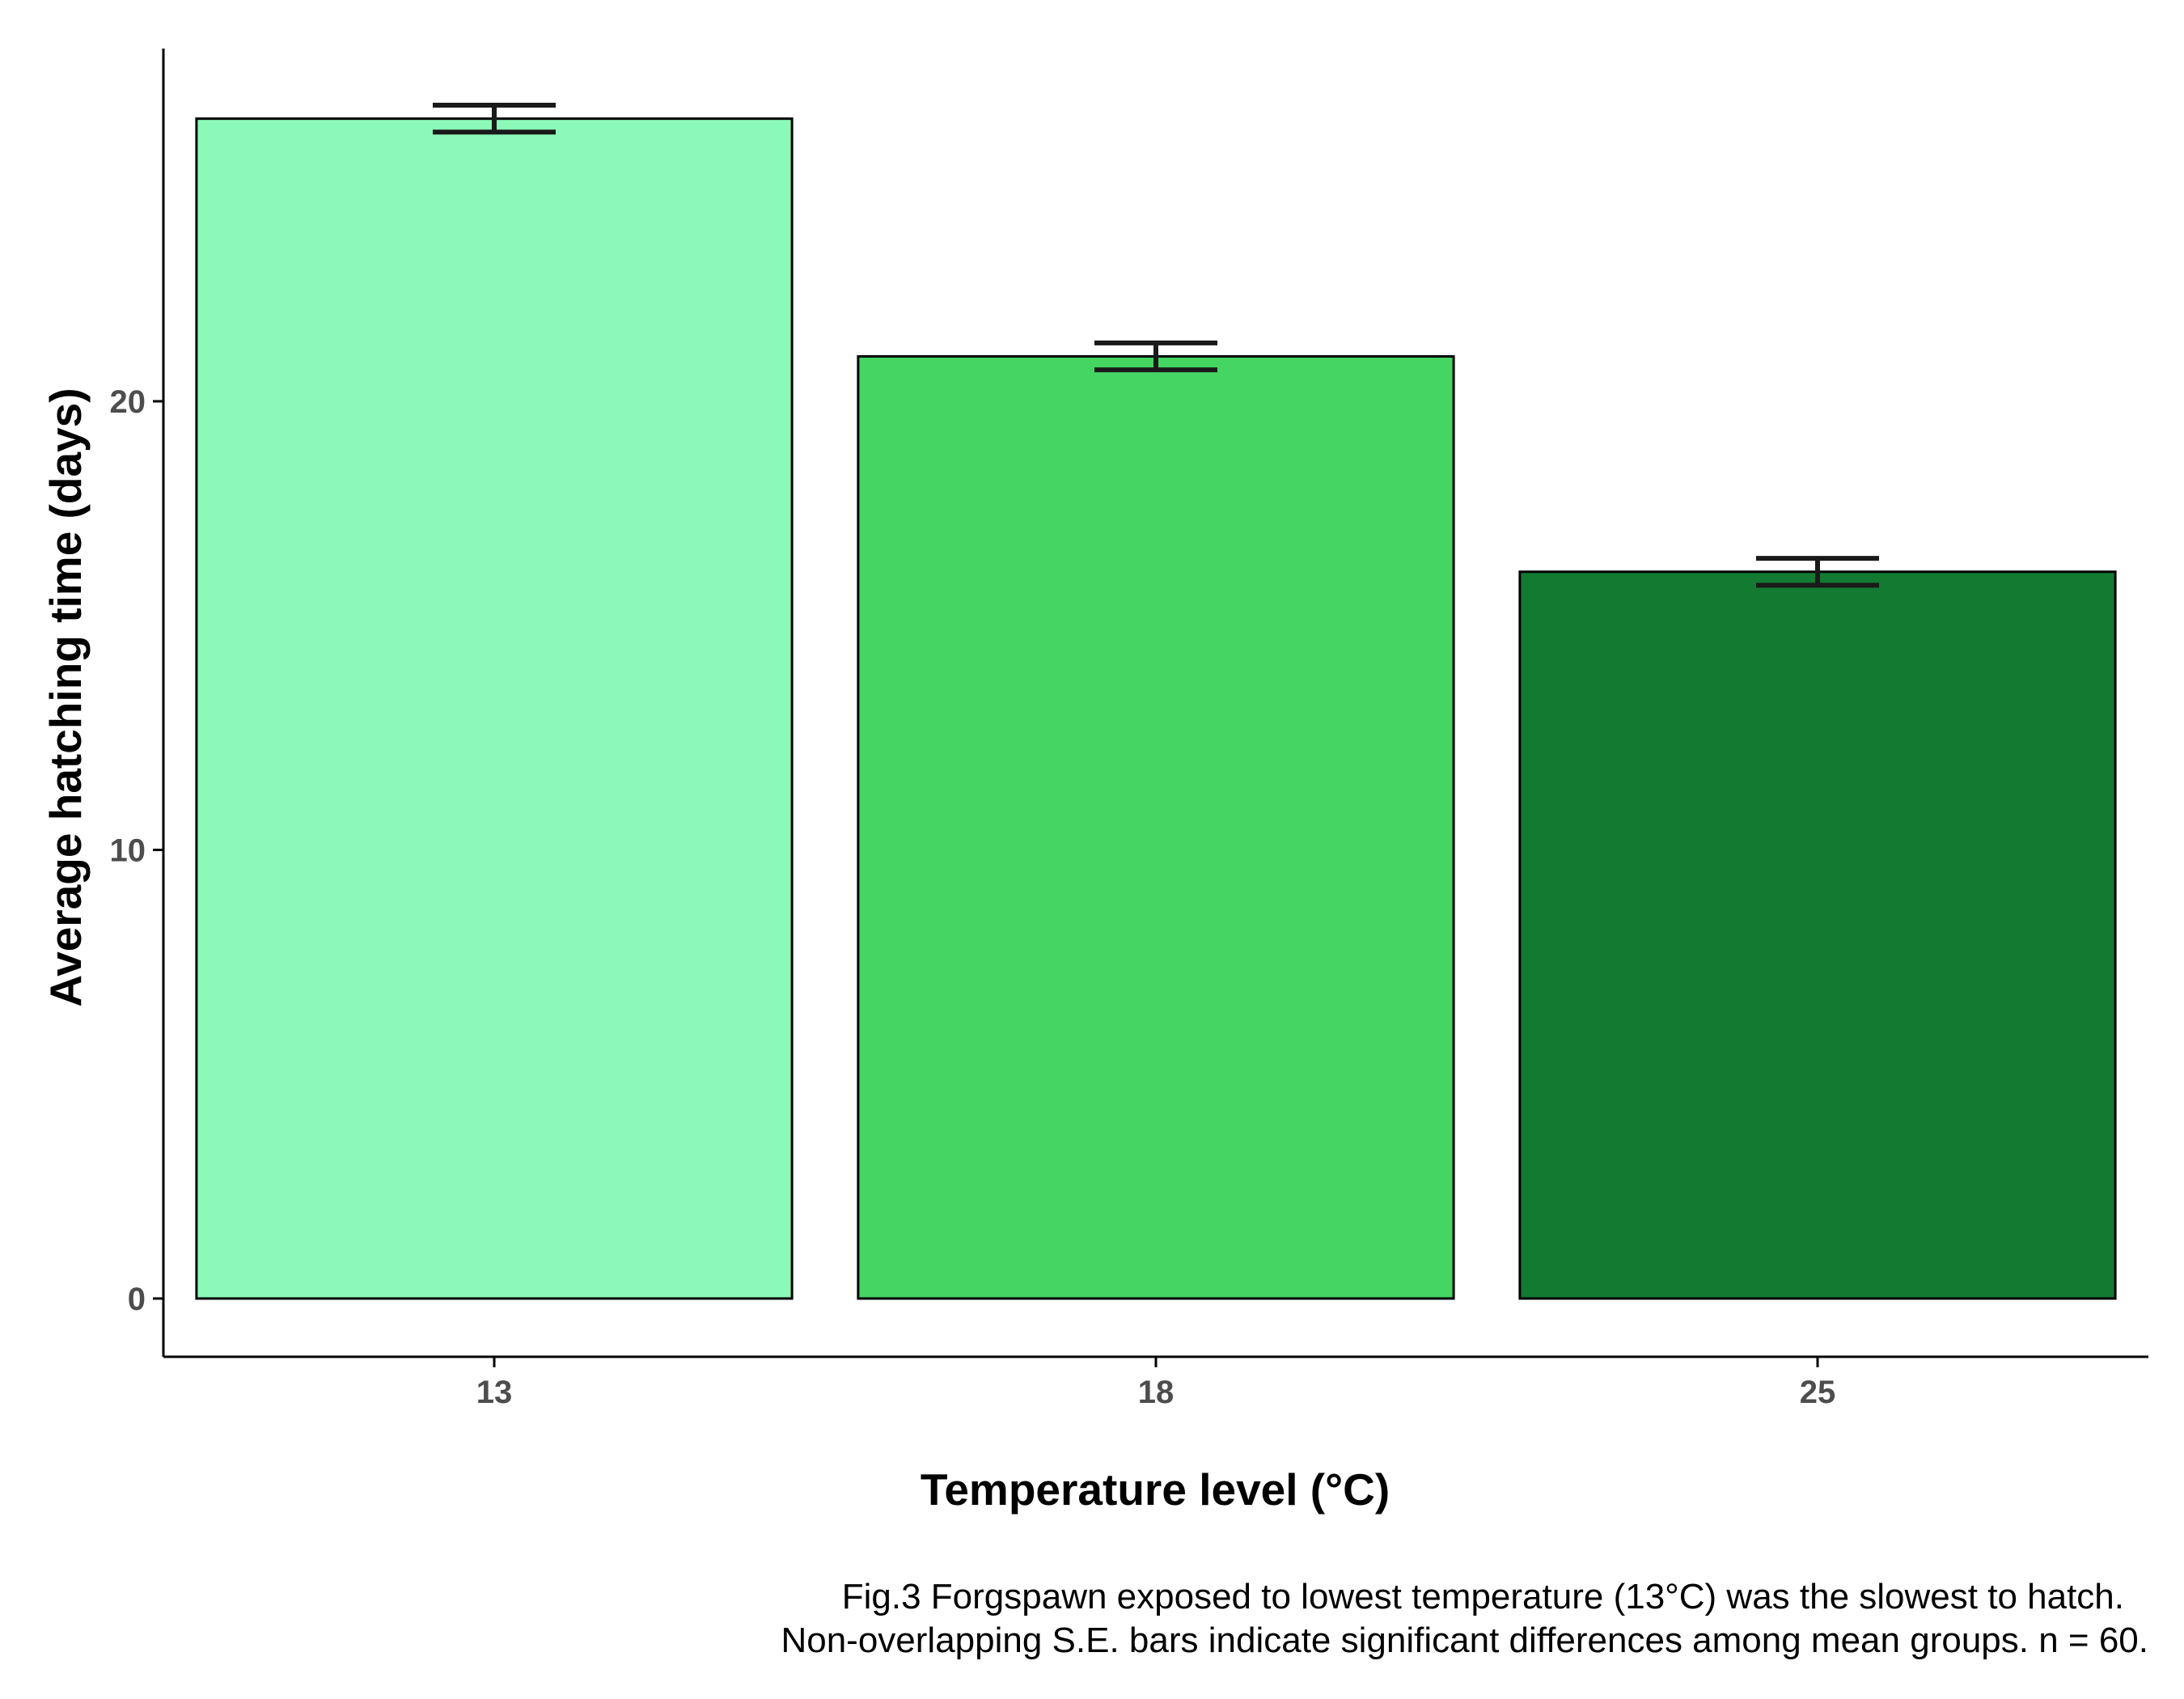 The image size is (2184, 1699). What do you see at coordinates (1157, 1392) in the screenshot?
I see `x-tick-label-18: 18` at bounding box center [1157, 1392].